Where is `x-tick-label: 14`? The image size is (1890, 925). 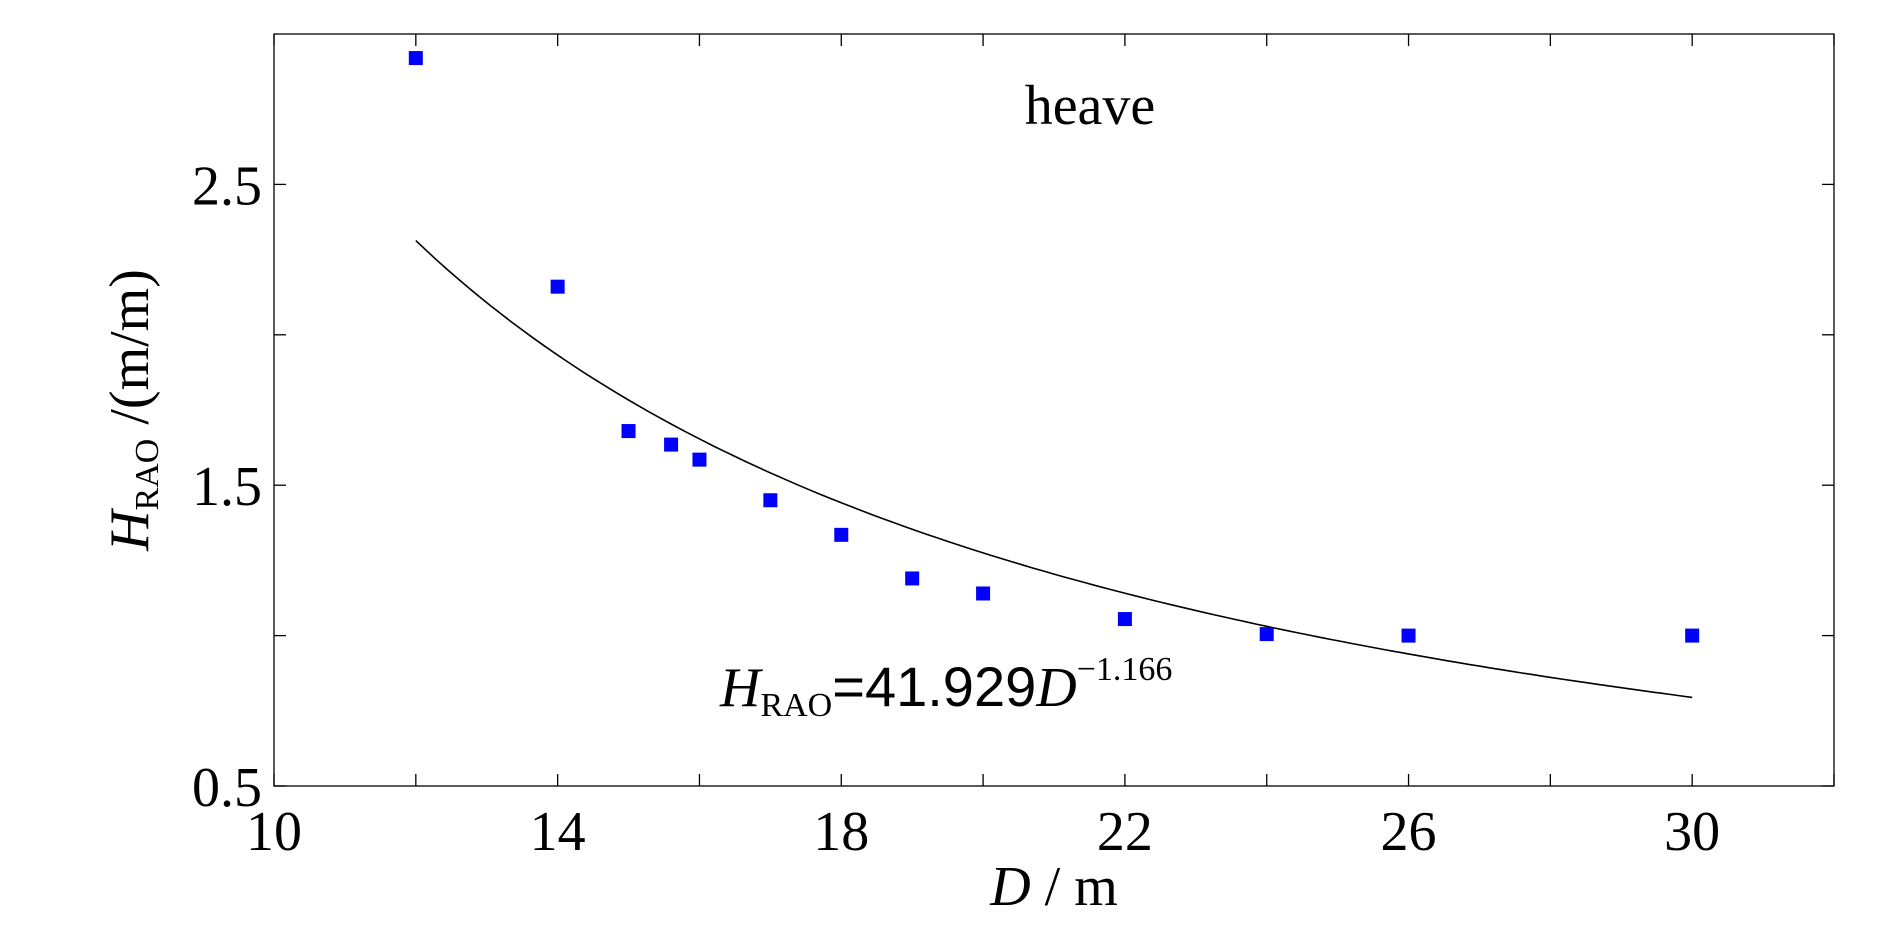
x-tick-label: 14 is located at coordinates (558, 832).